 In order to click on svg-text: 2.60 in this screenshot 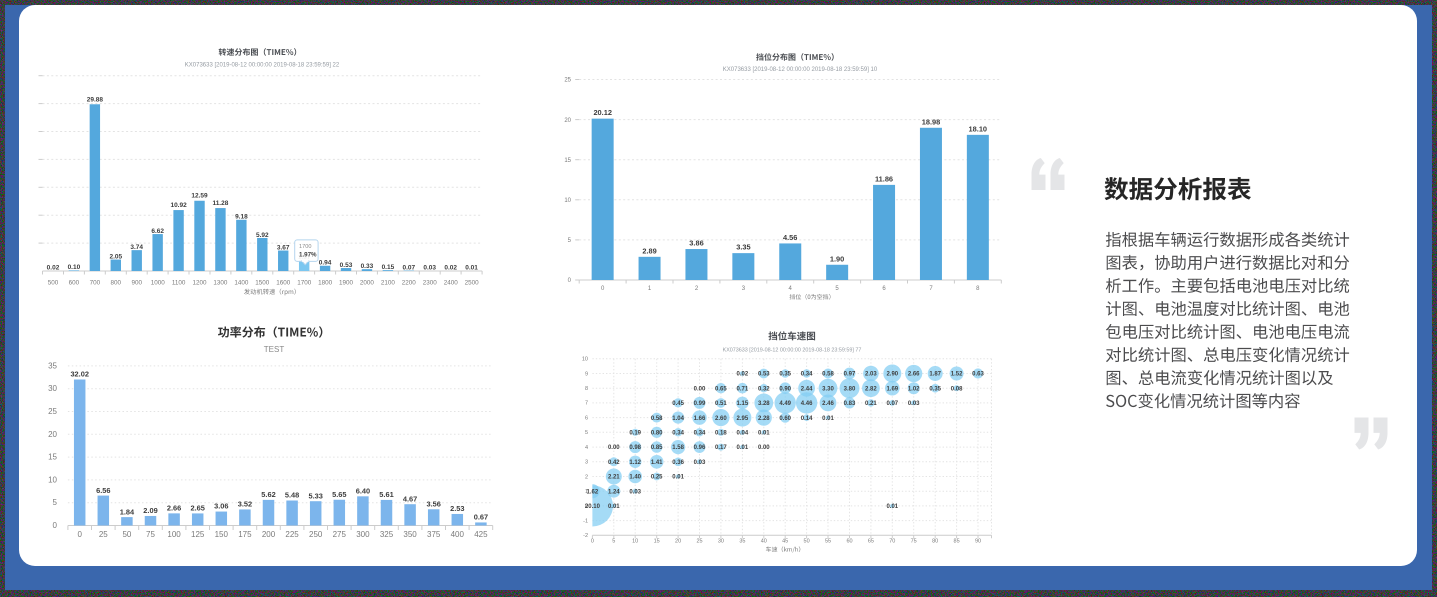, I will do `click(721, 419)`.